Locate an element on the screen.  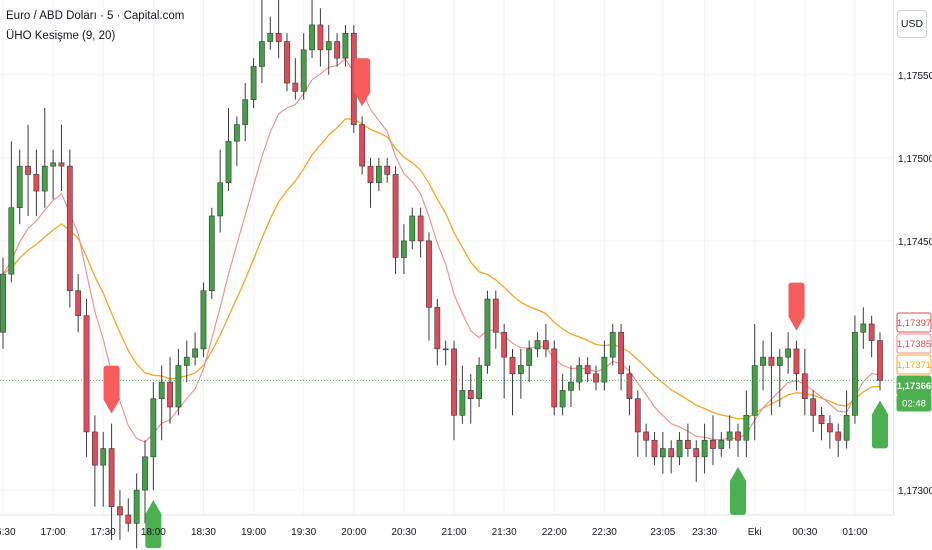
x-tick-label: 19:30 is located at coordinates (303, 532).